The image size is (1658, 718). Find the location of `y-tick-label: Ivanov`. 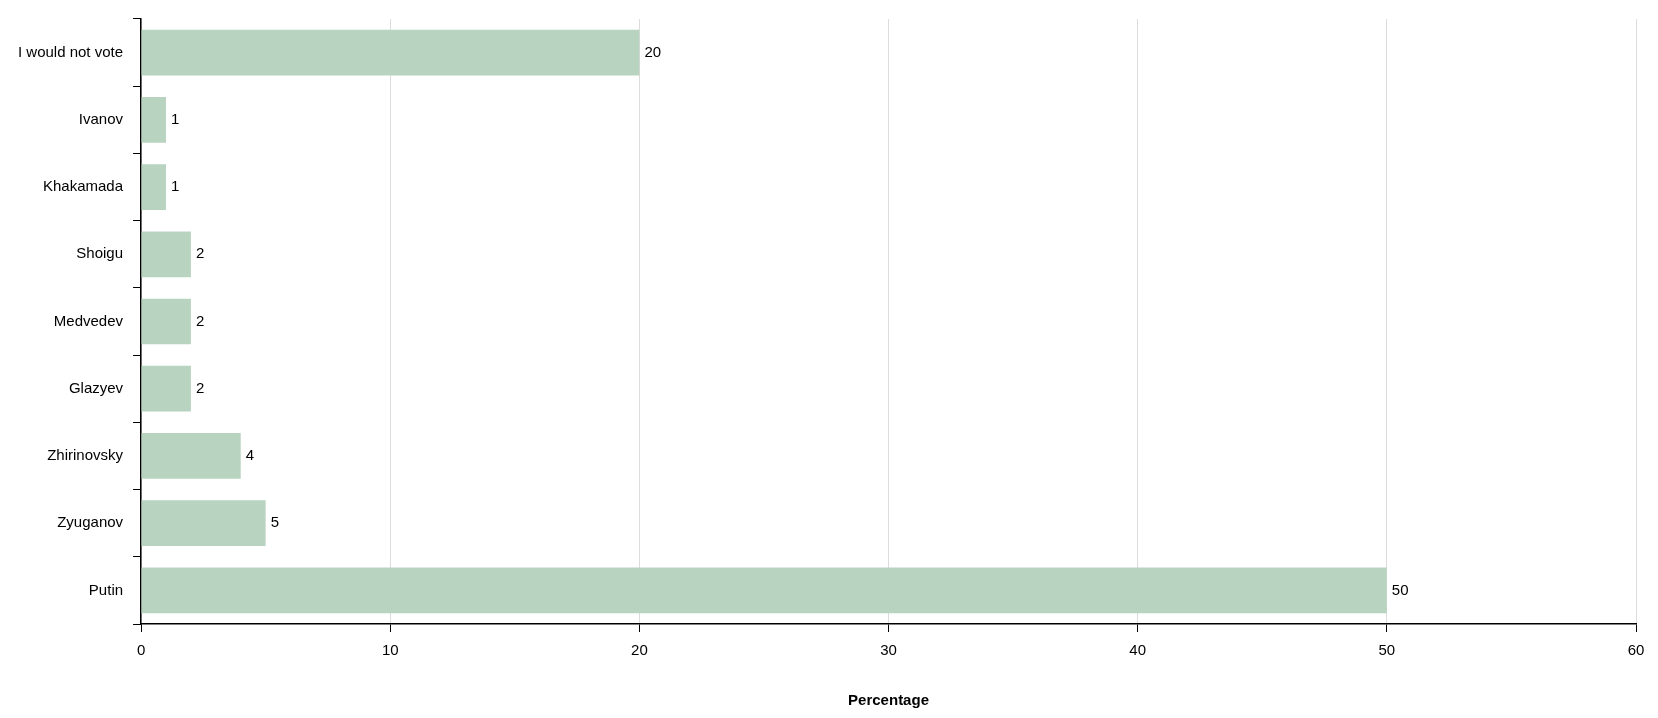

y-tick-label: Ivanov is located at coordinates (101, 118).